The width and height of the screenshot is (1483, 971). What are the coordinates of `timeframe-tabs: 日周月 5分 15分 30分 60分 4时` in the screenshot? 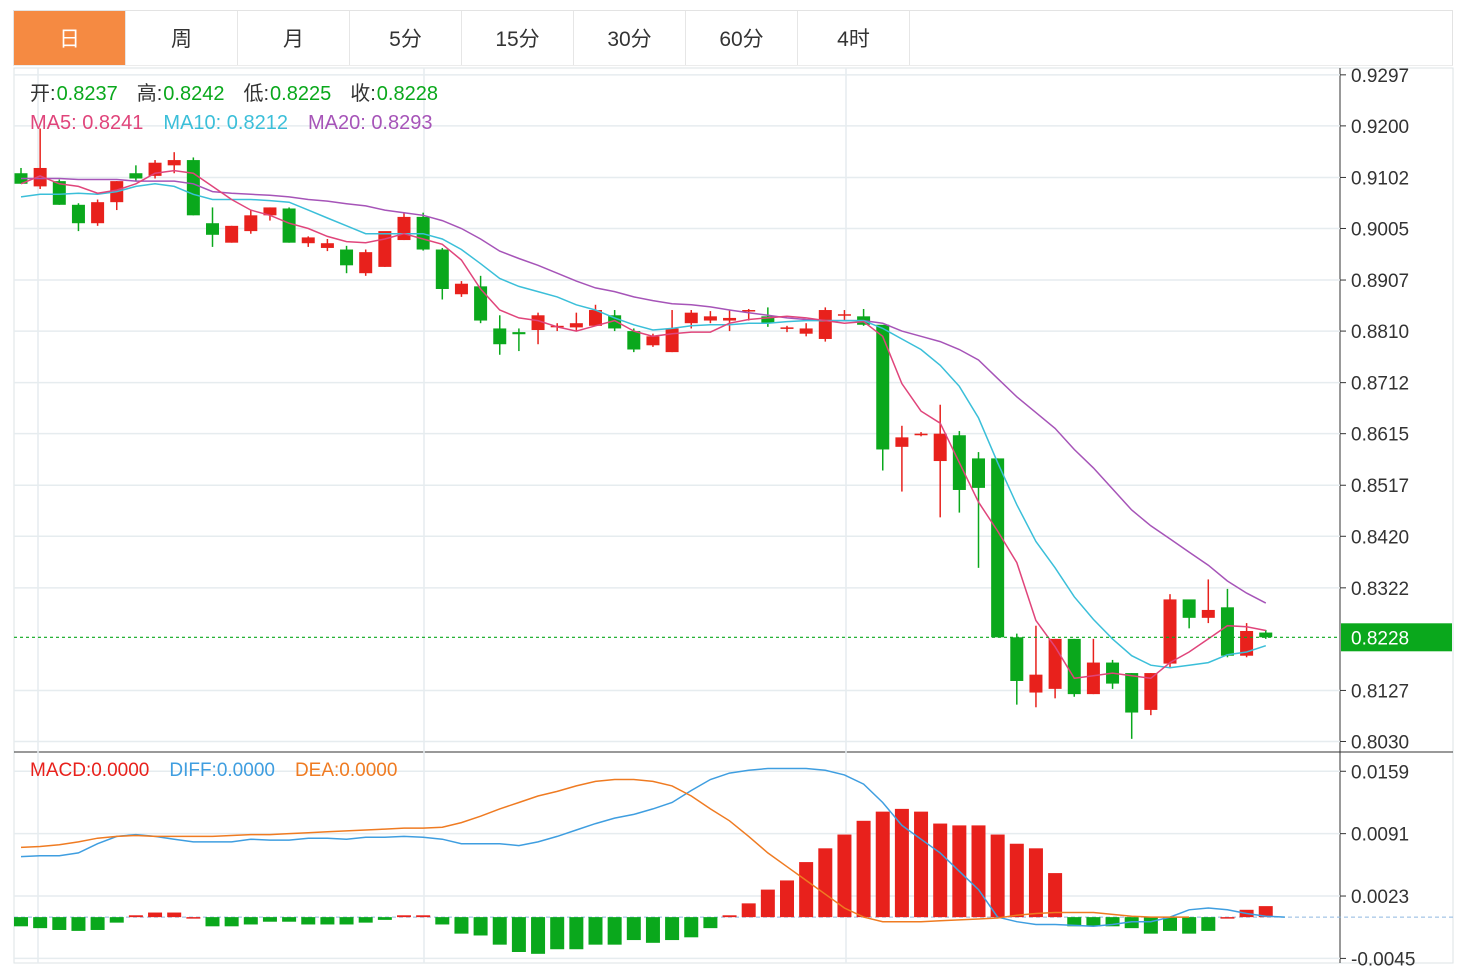 It's located at (733, 38).